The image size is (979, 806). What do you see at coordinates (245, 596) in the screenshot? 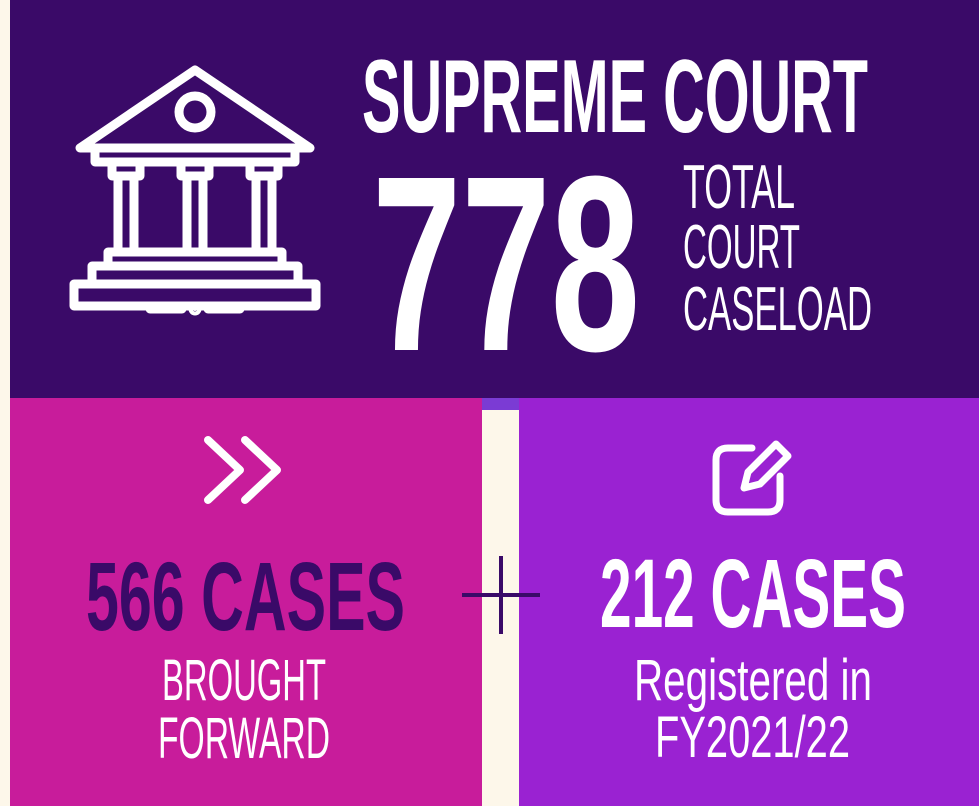
I see `brought-forward-value: 566 CASES` at bounding box center [245, 596].